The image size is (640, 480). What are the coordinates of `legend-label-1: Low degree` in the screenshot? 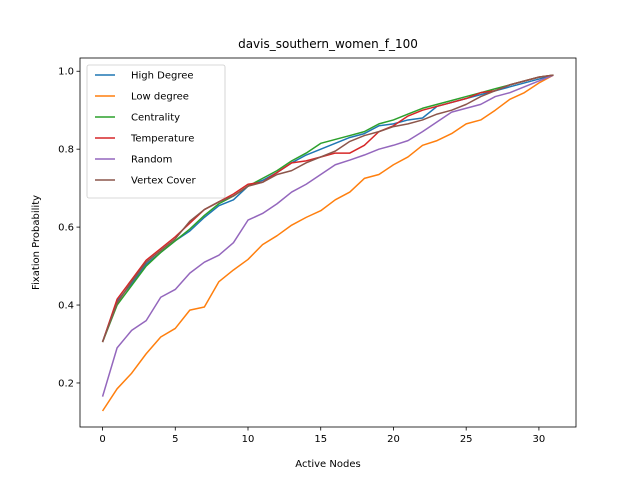 It's located at (160, 97).